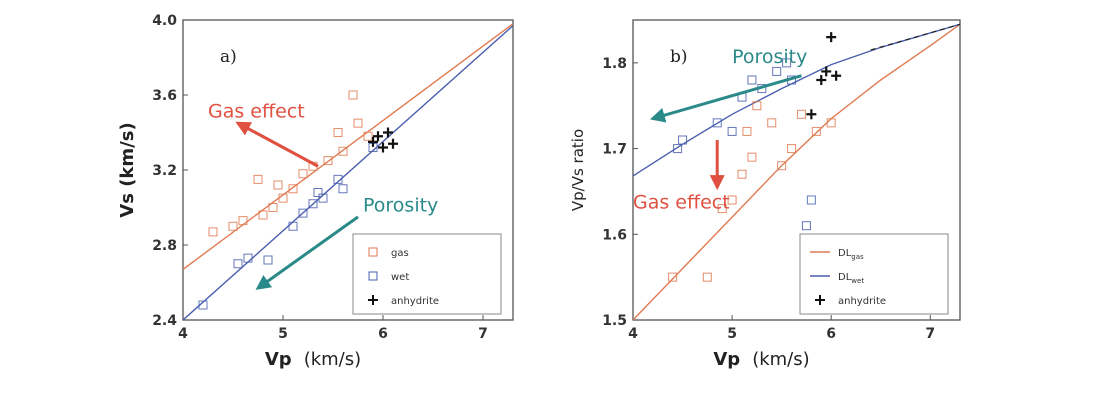  Describe the element at coordinates (614, 235) in the screenshot. I see `y-tick-label: 1.6` at that location.